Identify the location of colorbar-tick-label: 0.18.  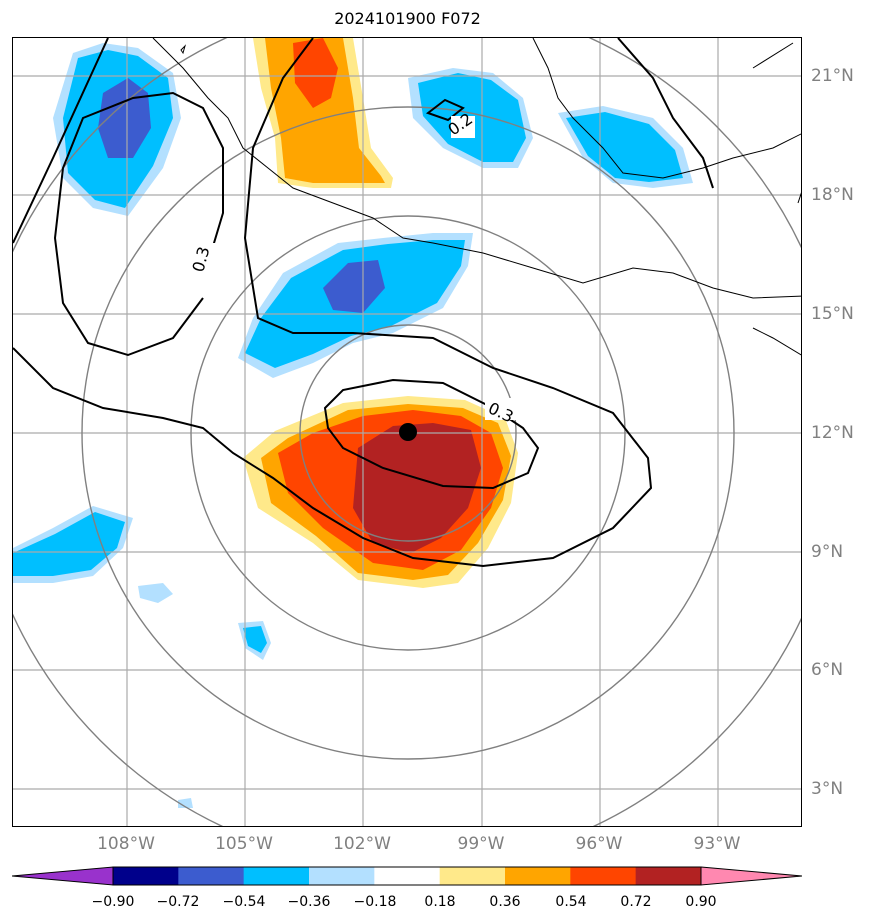
(440, 902).